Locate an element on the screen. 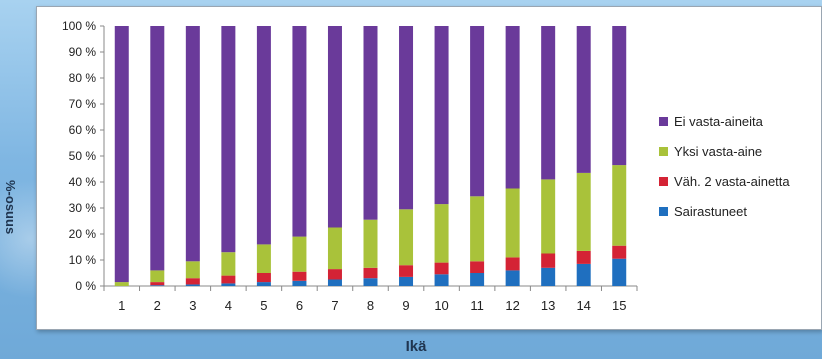 This screenshot has width=822, height=359. x-tick-label: 5 is located at coordinates (263, 305).